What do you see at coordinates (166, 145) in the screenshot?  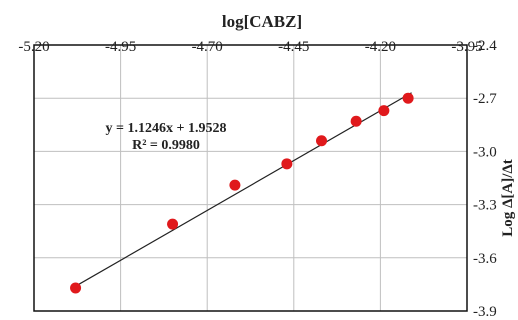 I see `r-squared-label: R² = 0.9980` at bounding box center [166, 145].